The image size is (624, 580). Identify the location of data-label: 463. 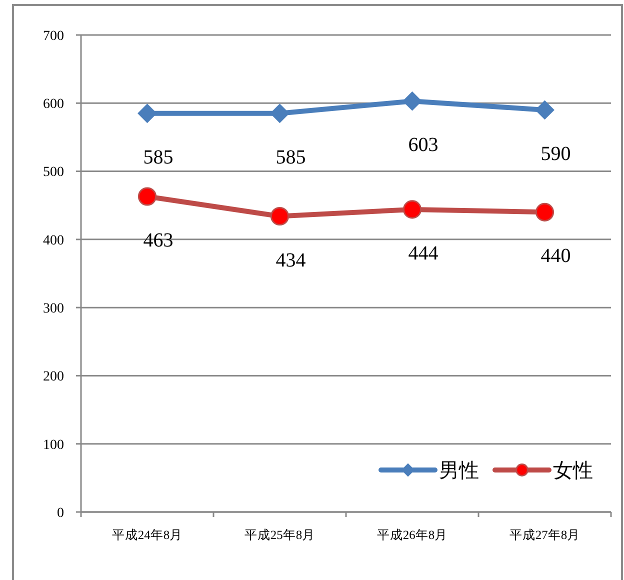
(158, 241).